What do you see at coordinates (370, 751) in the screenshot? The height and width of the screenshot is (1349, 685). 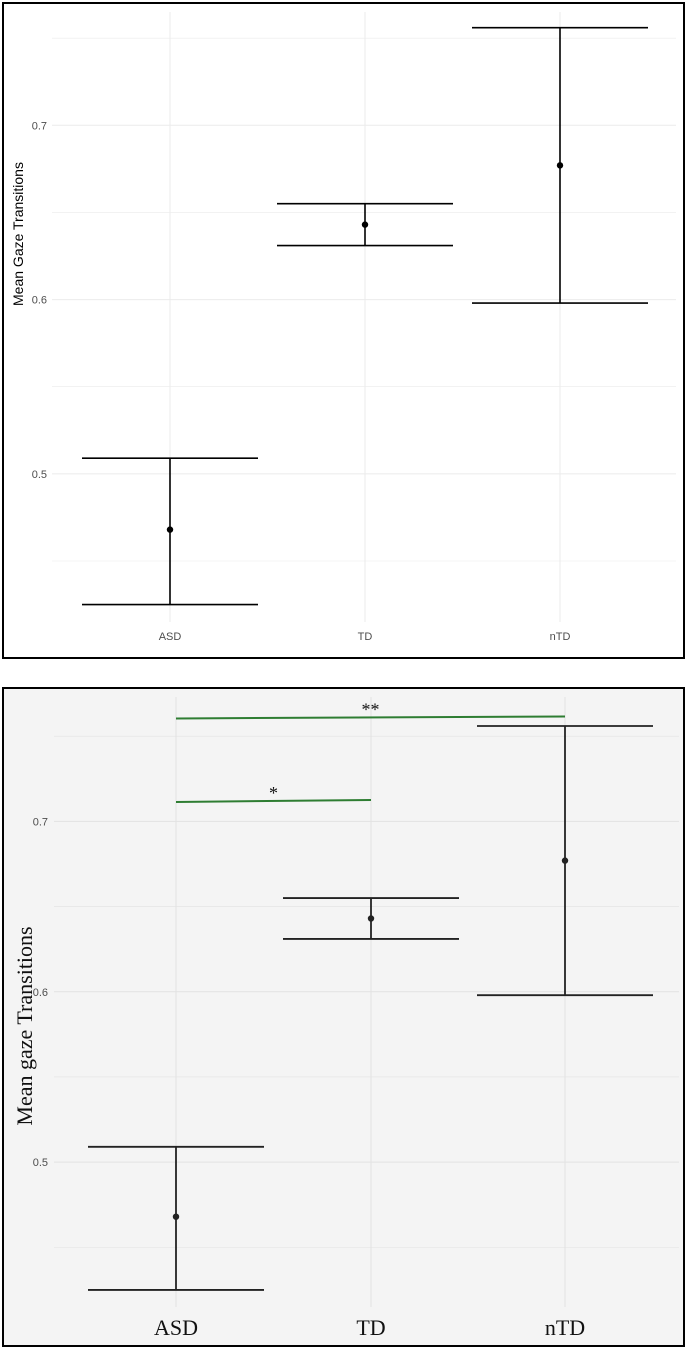 I see `significance-bars: ***` at bounding box center [370, 751].